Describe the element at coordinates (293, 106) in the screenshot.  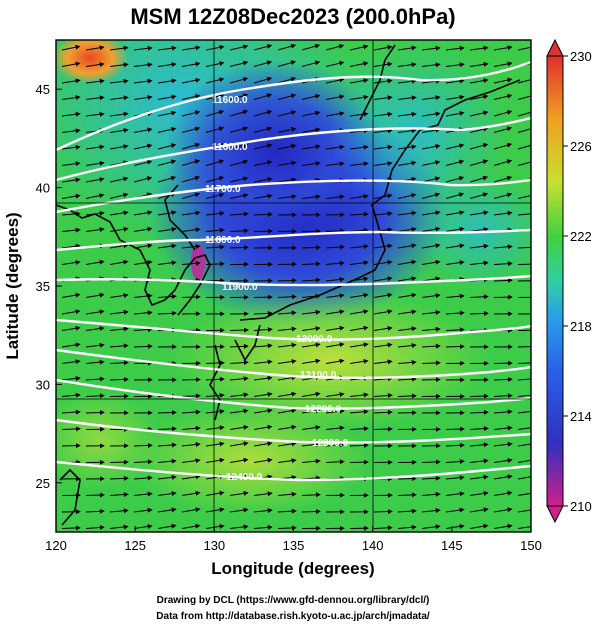
I see `contour-11600-a` at that location.